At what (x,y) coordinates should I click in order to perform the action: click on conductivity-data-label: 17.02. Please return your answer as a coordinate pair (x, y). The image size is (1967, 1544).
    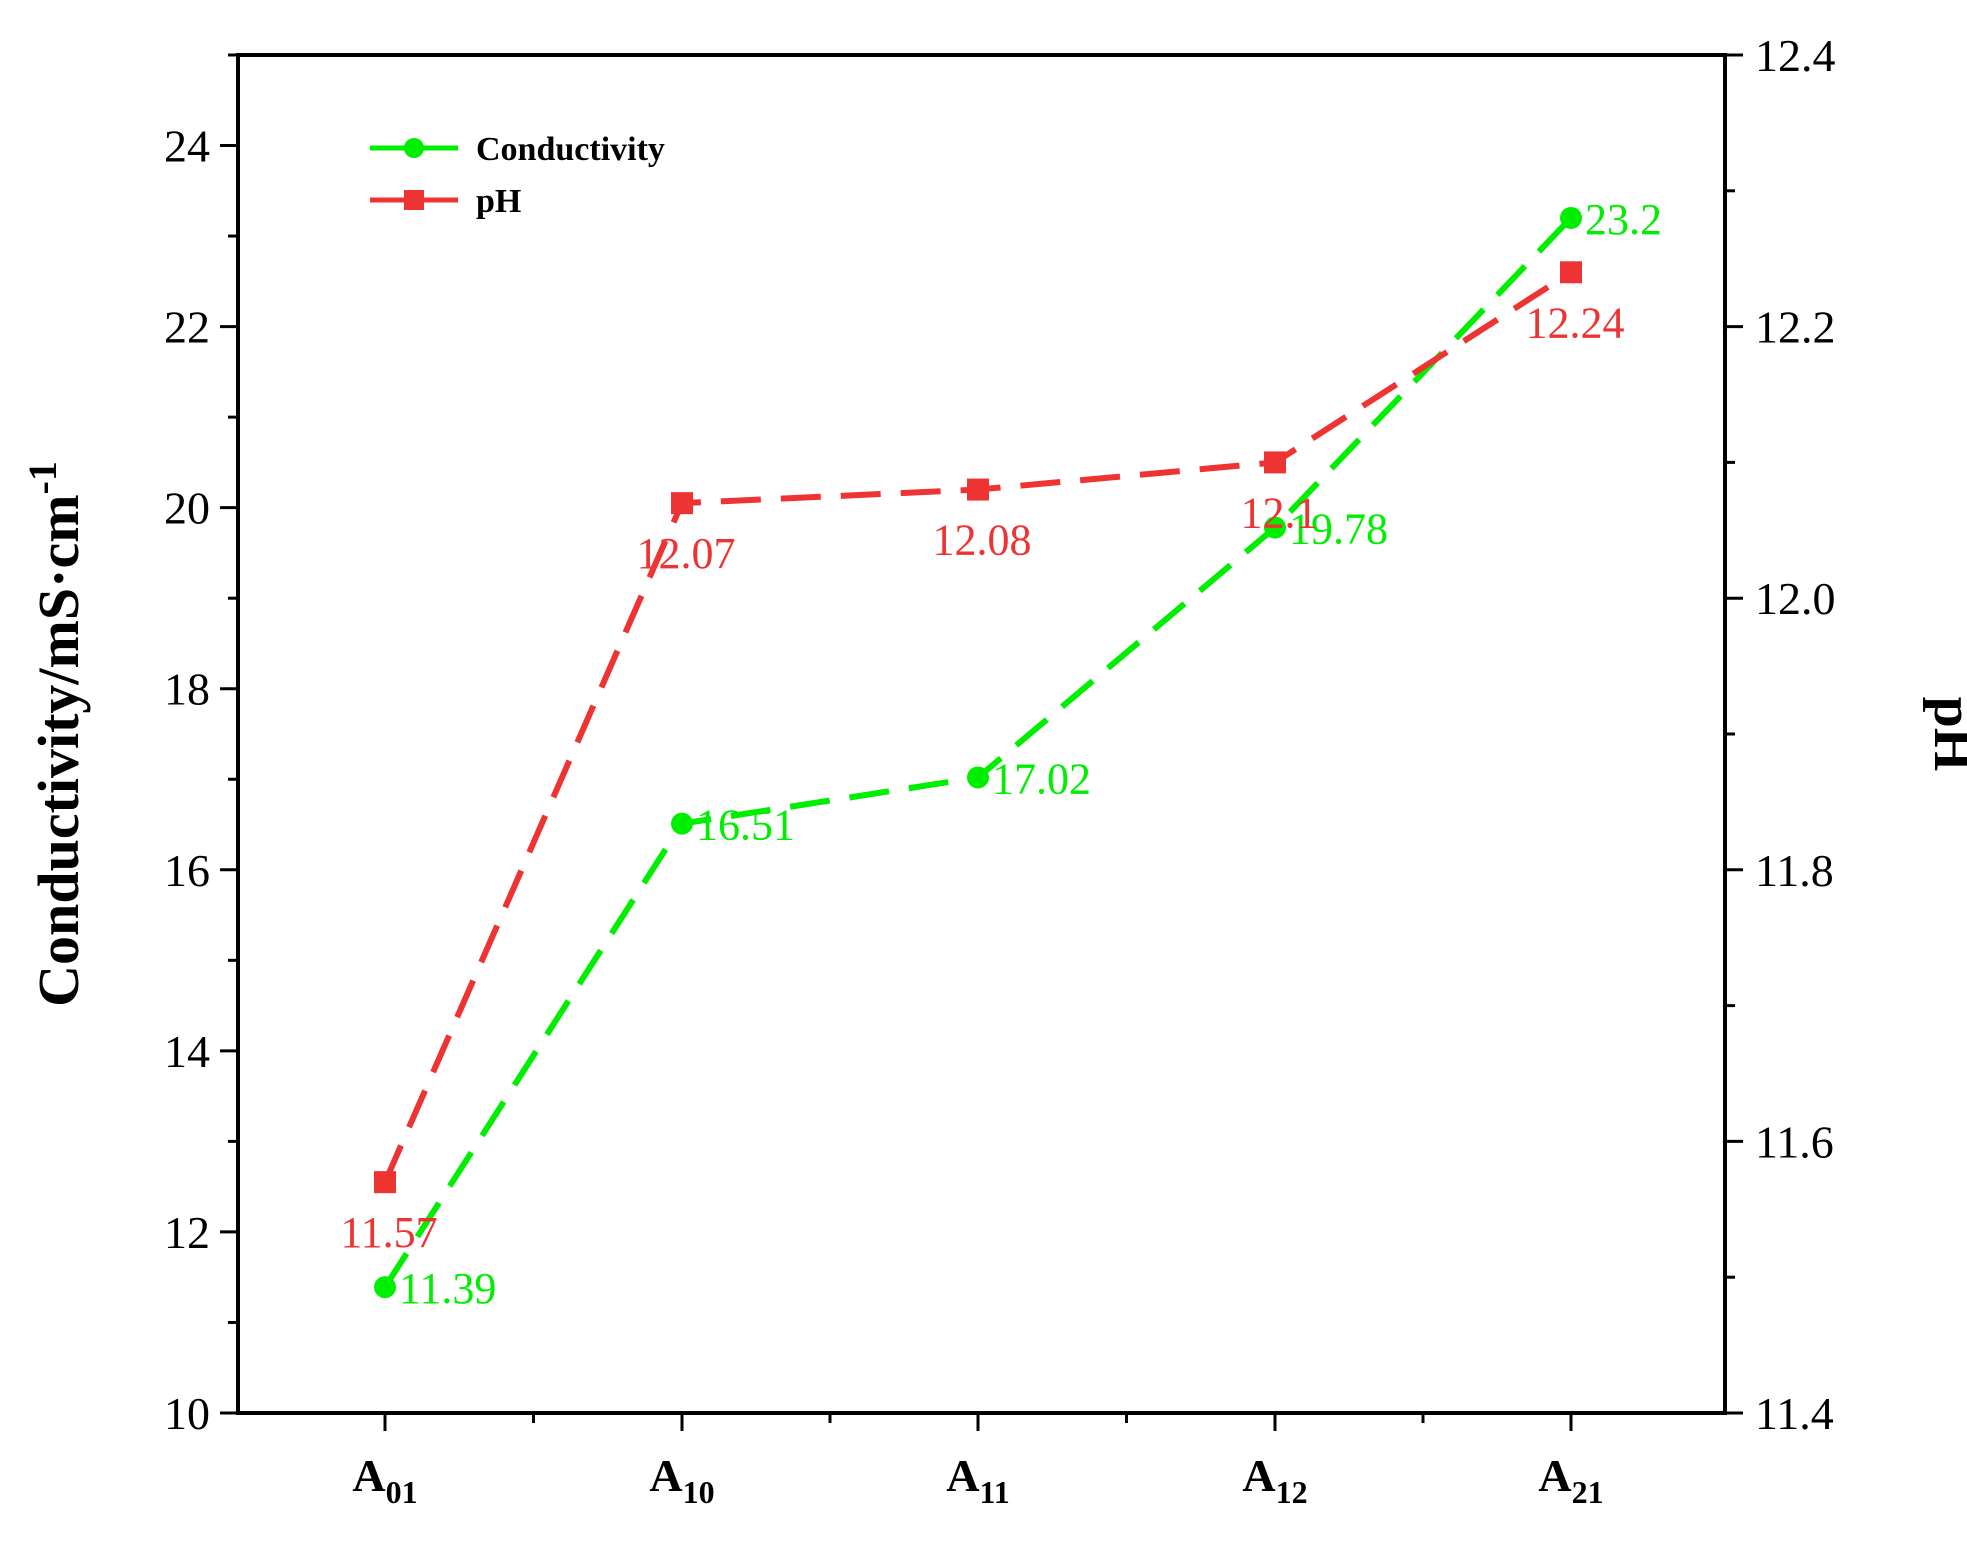
    Looking at the image, I should click on (1041, 778).